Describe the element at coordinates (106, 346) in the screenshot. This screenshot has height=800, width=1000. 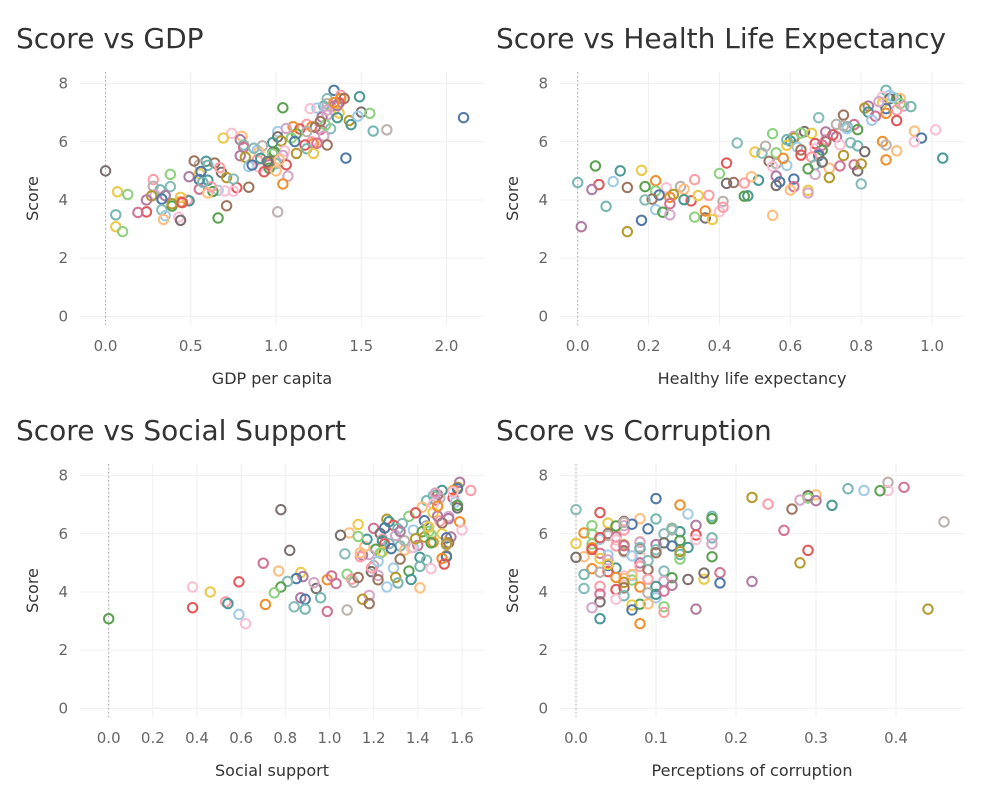
I see `x-tick-label: 0.0` at that location.